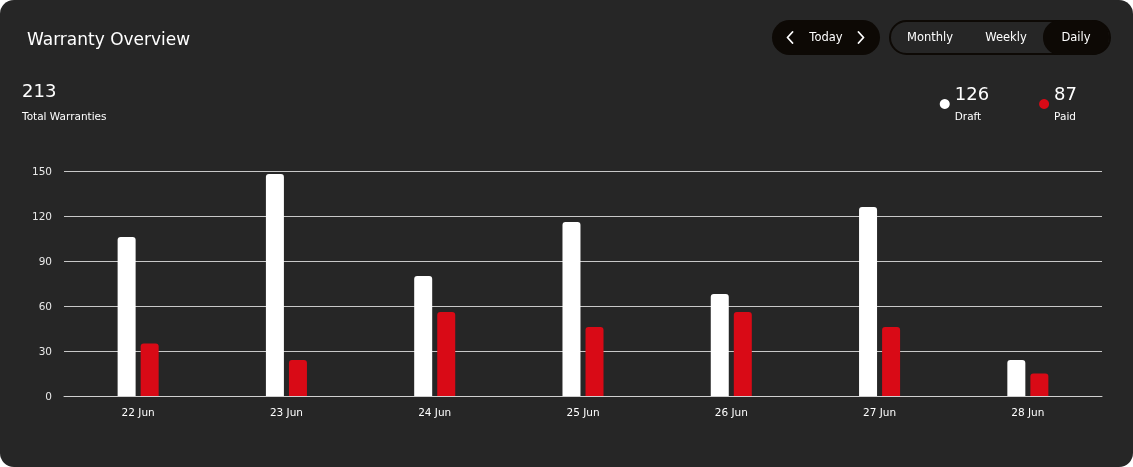  I want to click on x-tick-label: 25 Jun, so click(583, 411).